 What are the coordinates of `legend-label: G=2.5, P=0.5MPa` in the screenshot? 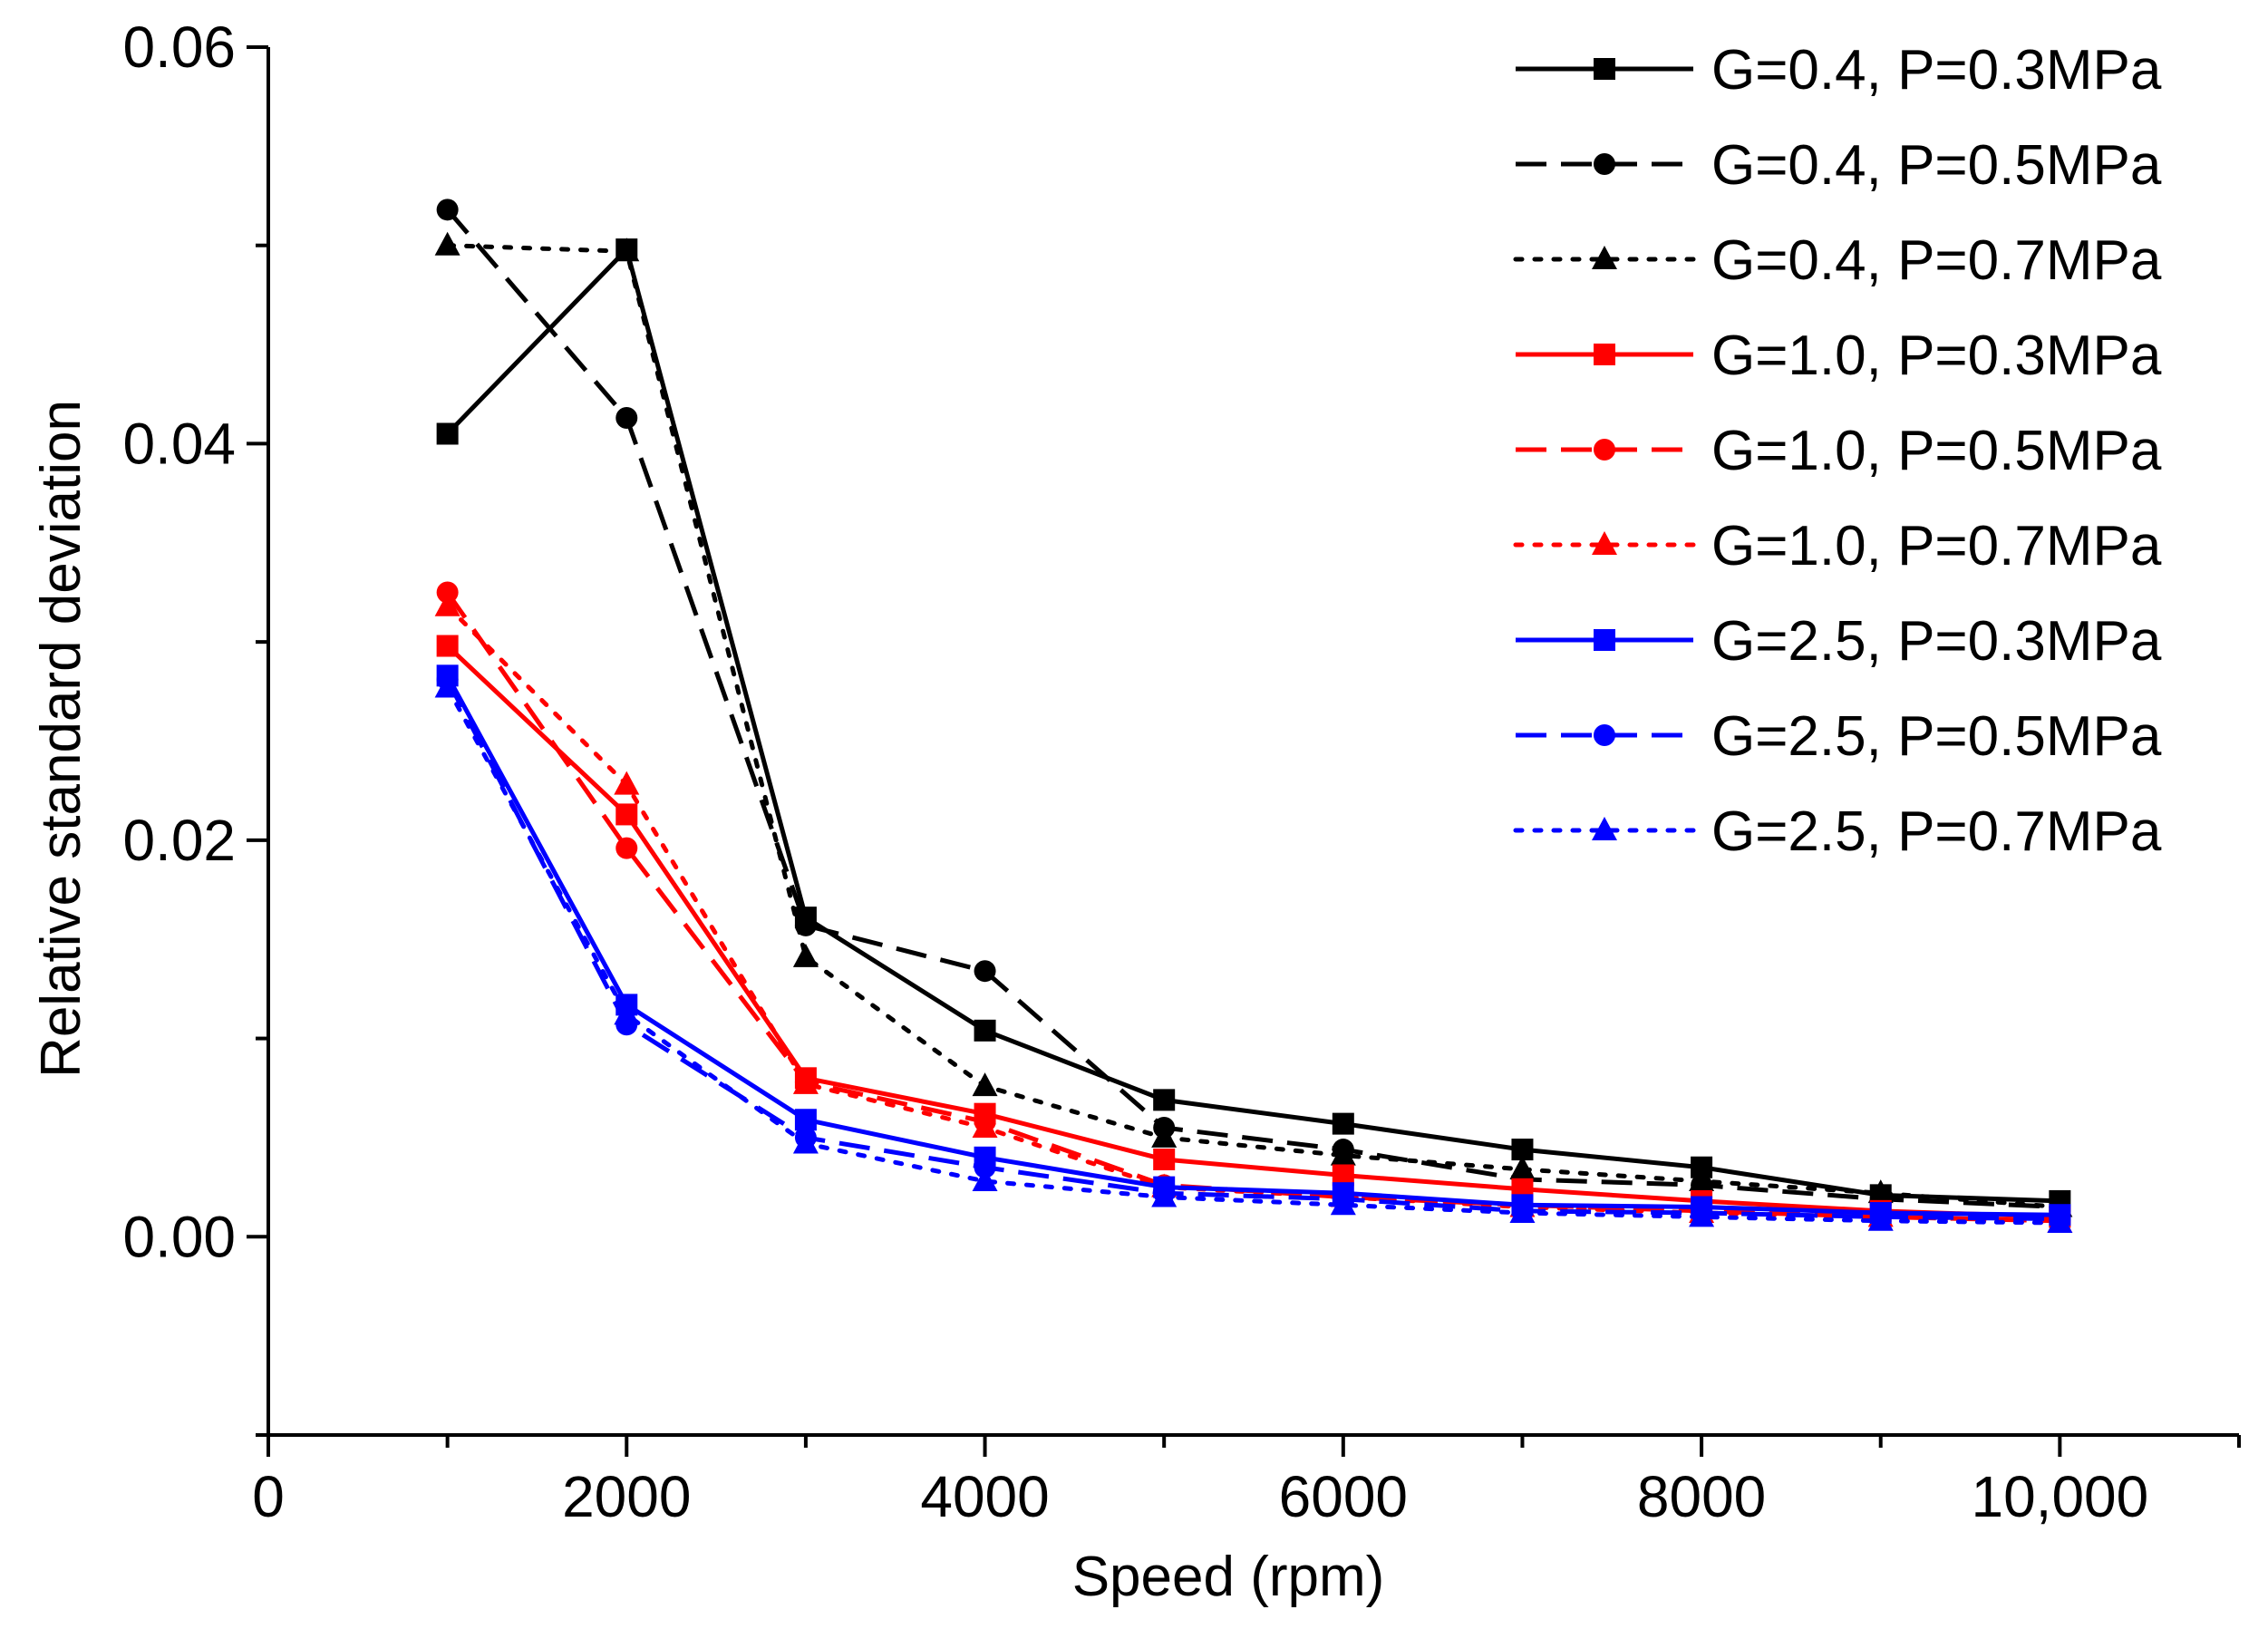 It's located at (1937, 736).